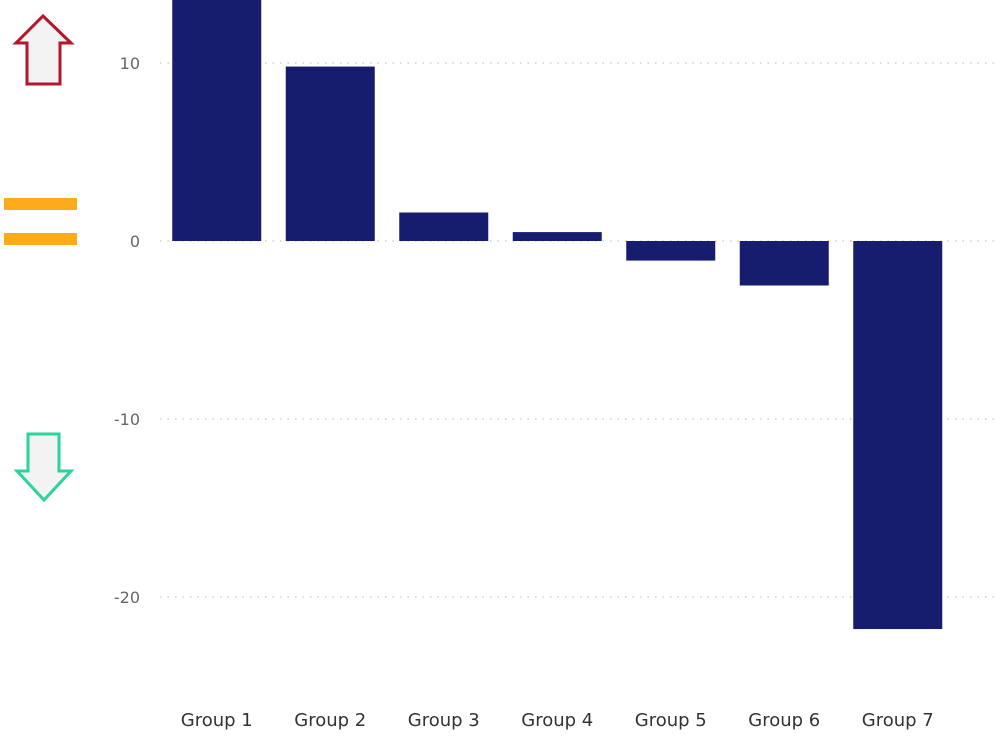 Image resolution: width=1006 pixels, height=736 pixels. Describe the element at coordinates (43, 49) in the screenshot. I see `up-arrow-icon` at that location.